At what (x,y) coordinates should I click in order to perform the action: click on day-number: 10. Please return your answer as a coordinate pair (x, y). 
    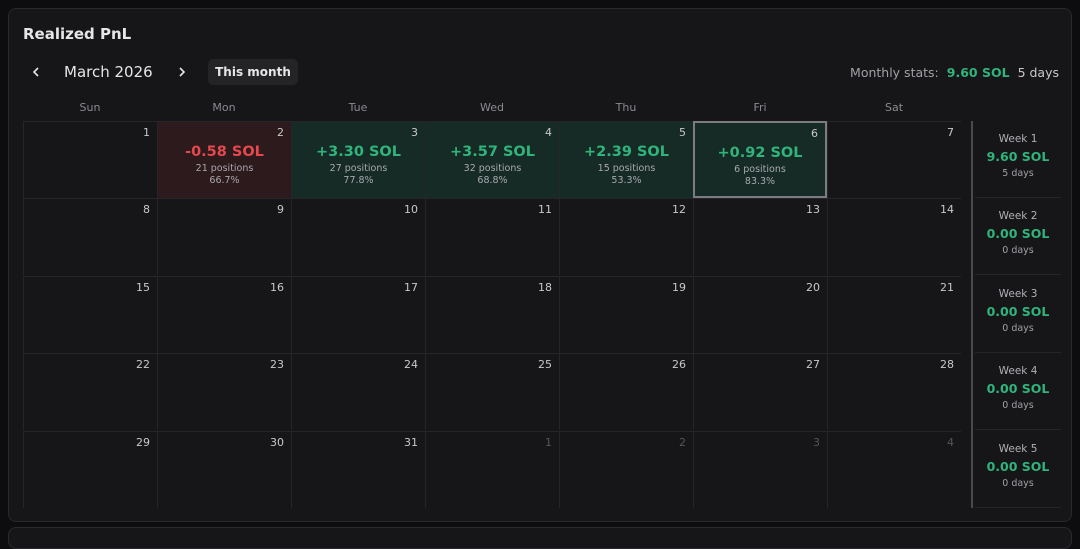
    Looking at the image, I should click on (411, 210).